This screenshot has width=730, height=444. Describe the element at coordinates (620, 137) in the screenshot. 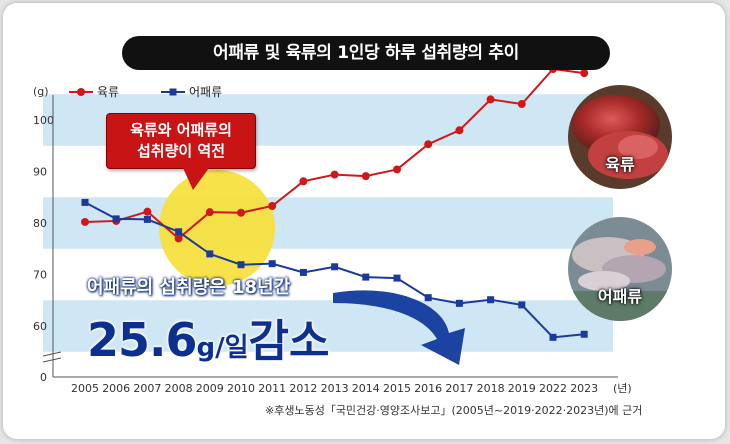

I see `meat-photo: 육류` at that location.